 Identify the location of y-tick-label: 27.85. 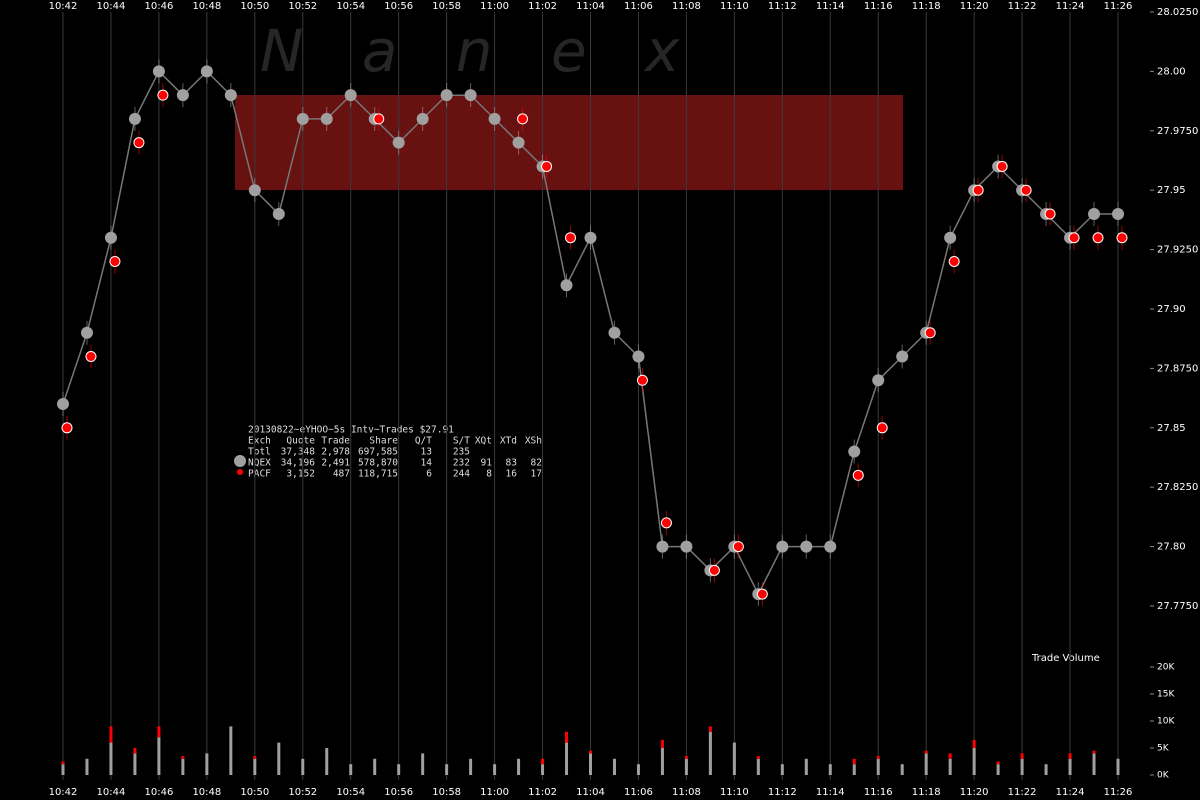
(1171, 428).